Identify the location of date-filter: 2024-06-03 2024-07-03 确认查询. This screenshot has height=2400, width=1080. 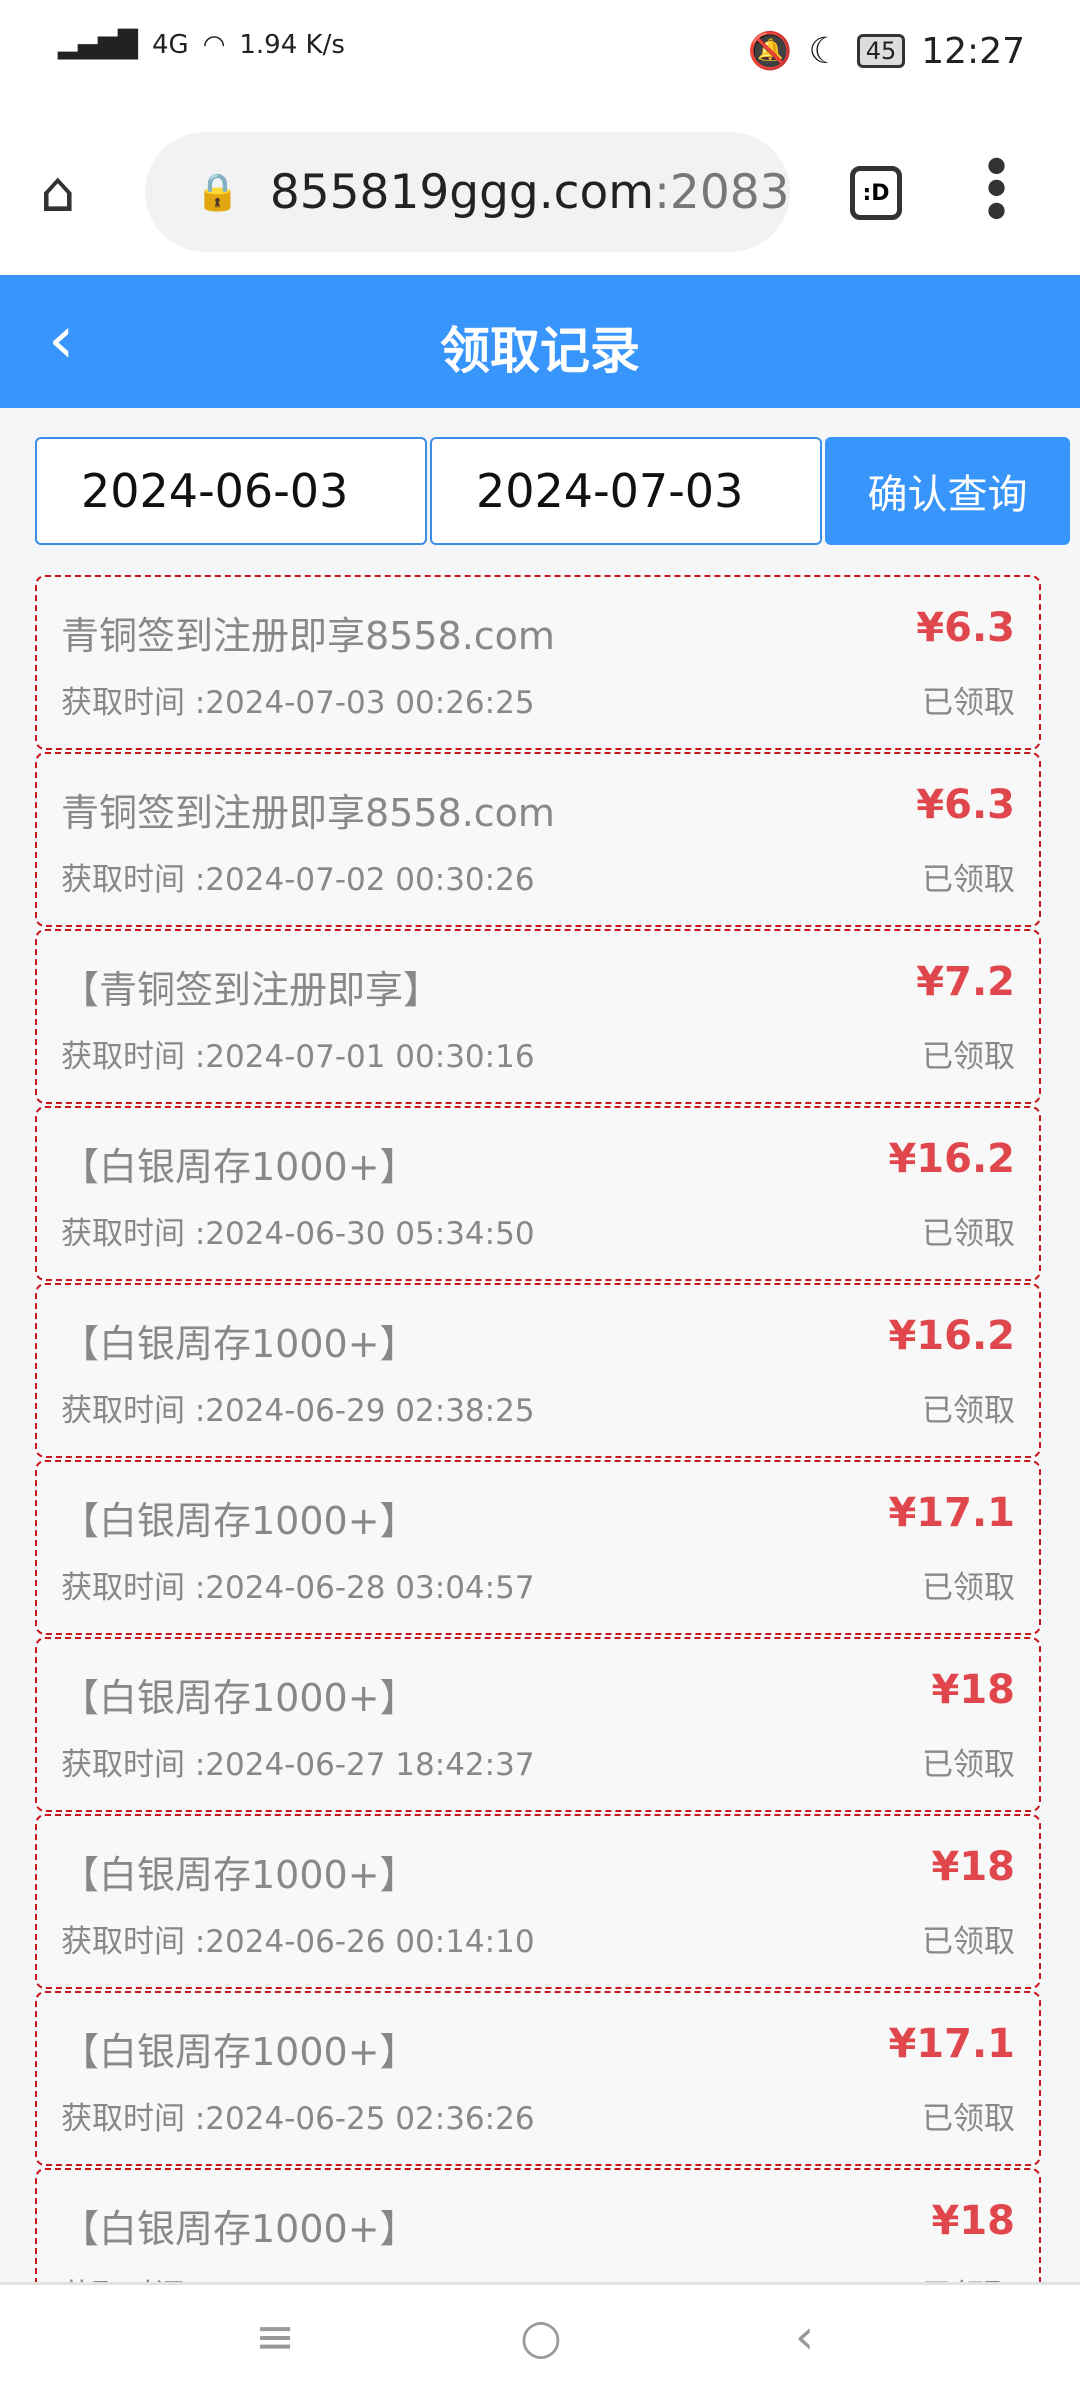
(552, 491).